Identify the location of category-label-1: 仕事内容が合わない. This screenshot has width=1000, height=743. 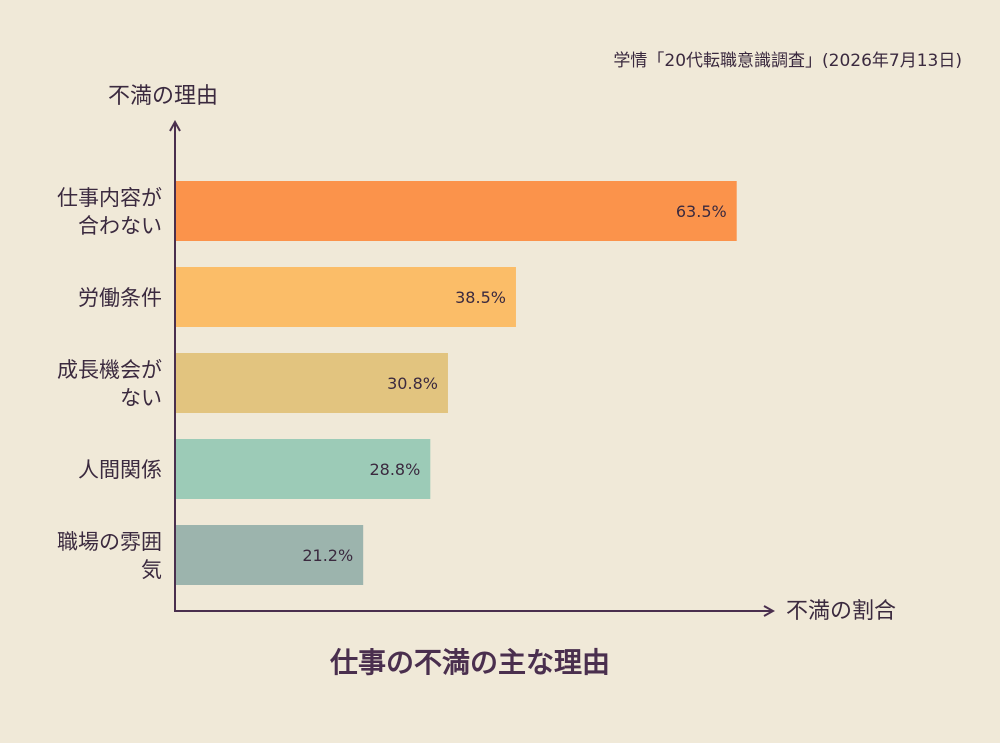
(109, 212).